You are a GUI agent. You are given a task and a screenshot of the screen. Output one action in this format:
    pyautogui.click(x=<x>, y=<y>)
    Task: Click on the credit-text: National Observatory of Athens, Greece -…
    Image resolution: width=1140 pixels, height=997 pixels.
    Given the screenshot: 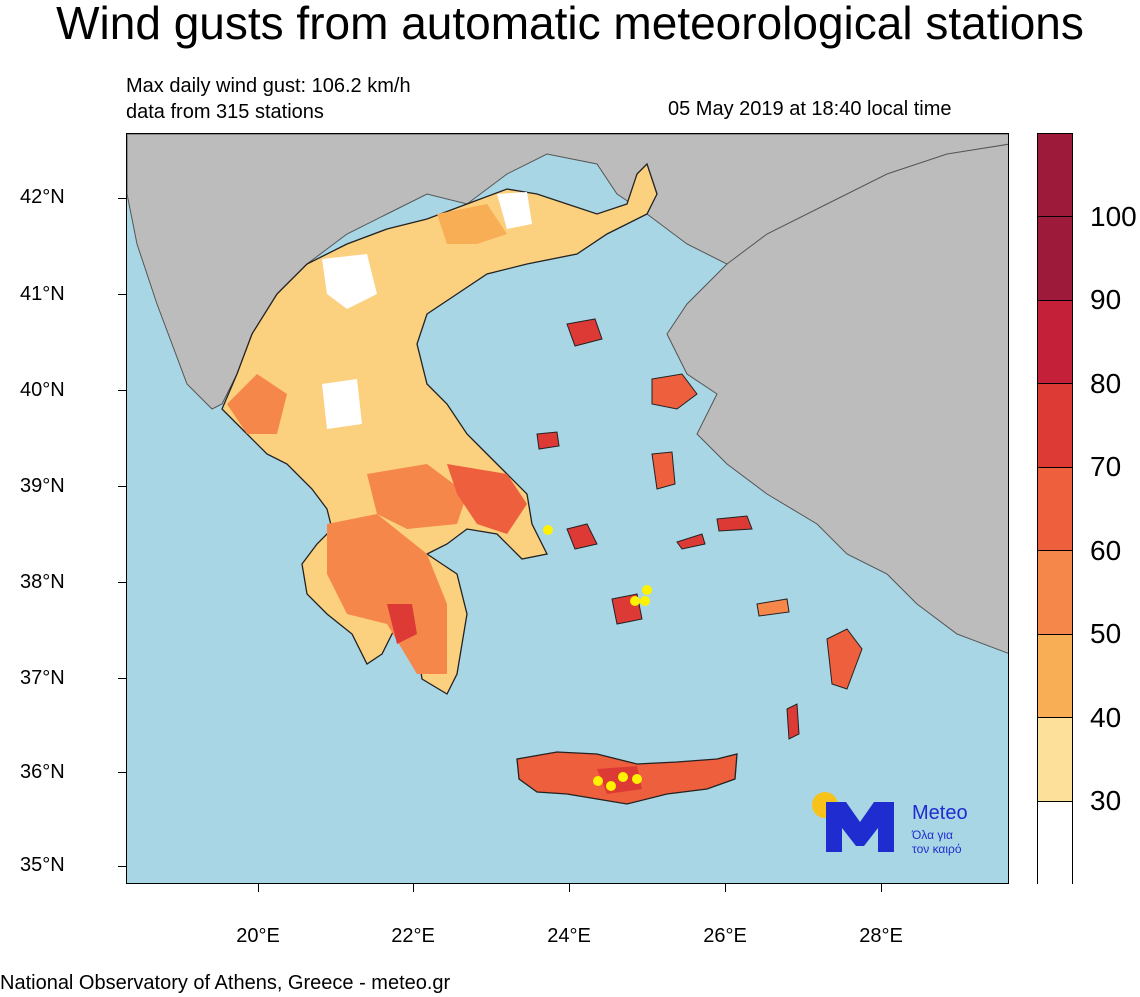 What is the action you would take?
    pyautogui.click(x=225, y=983)
    